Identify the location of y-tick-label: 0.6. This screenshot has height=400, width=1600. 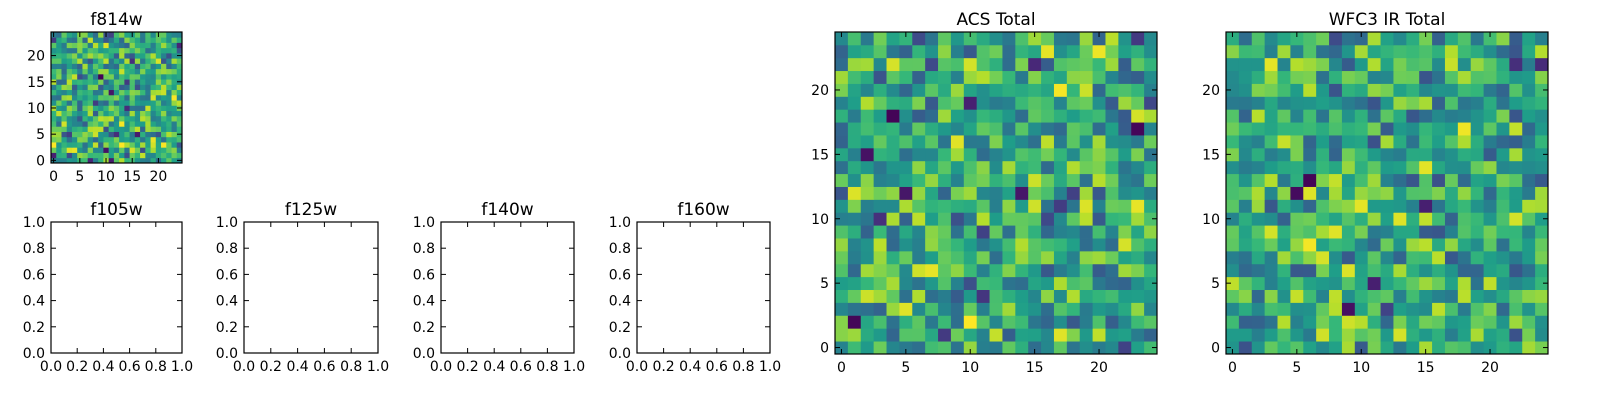
(424, 275).